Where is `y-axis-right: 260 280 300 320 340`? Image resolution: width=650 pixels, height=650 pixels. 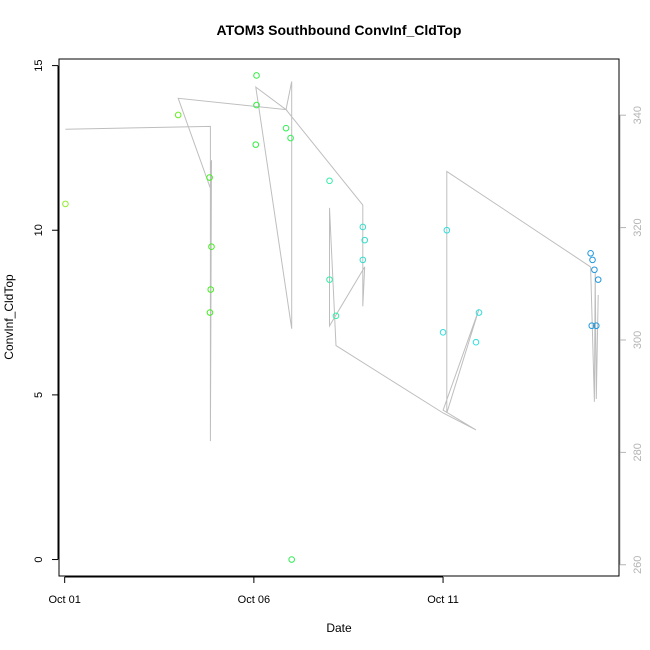
y-axis-right: 260 280 300 320 340 is located at coordinates (631, 340).